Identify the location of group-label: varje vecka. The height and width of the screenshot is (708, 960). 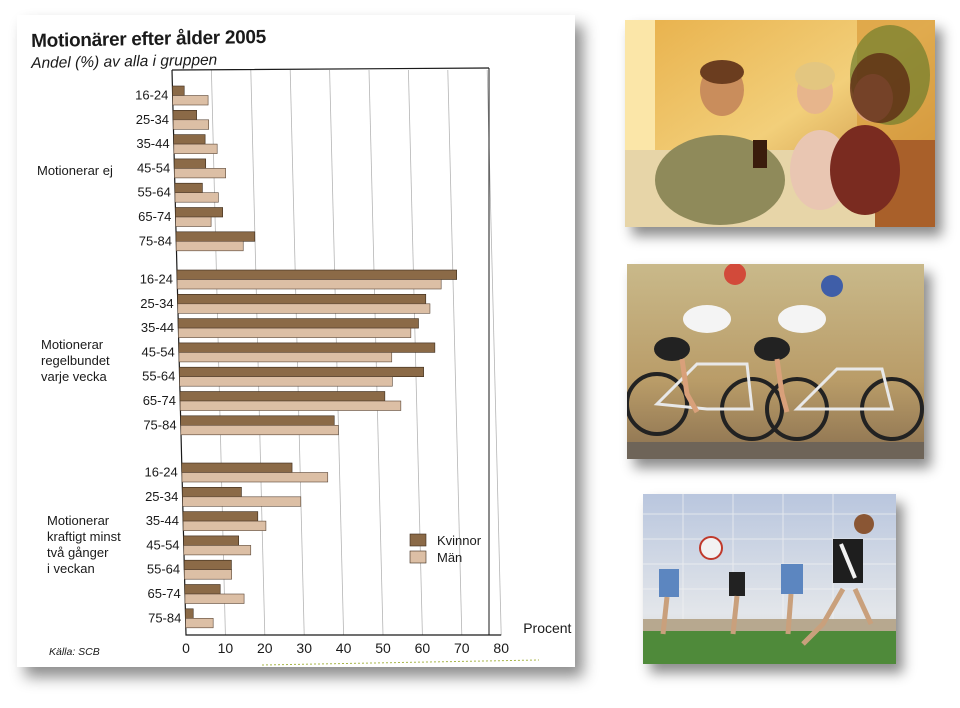
(74, 376).